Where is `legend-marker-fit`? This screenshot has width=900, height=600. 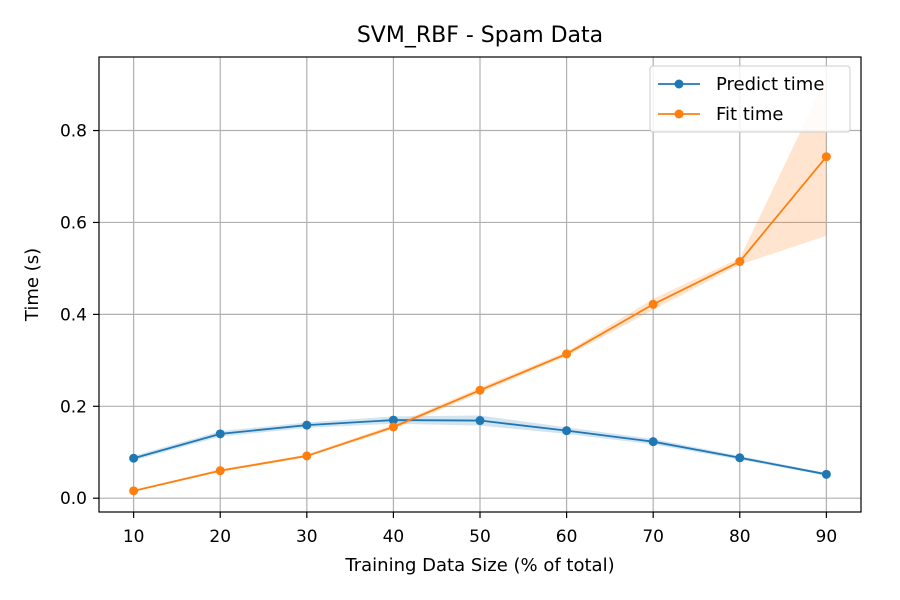
legend-marker-fit is located at coordinates (679, 114).